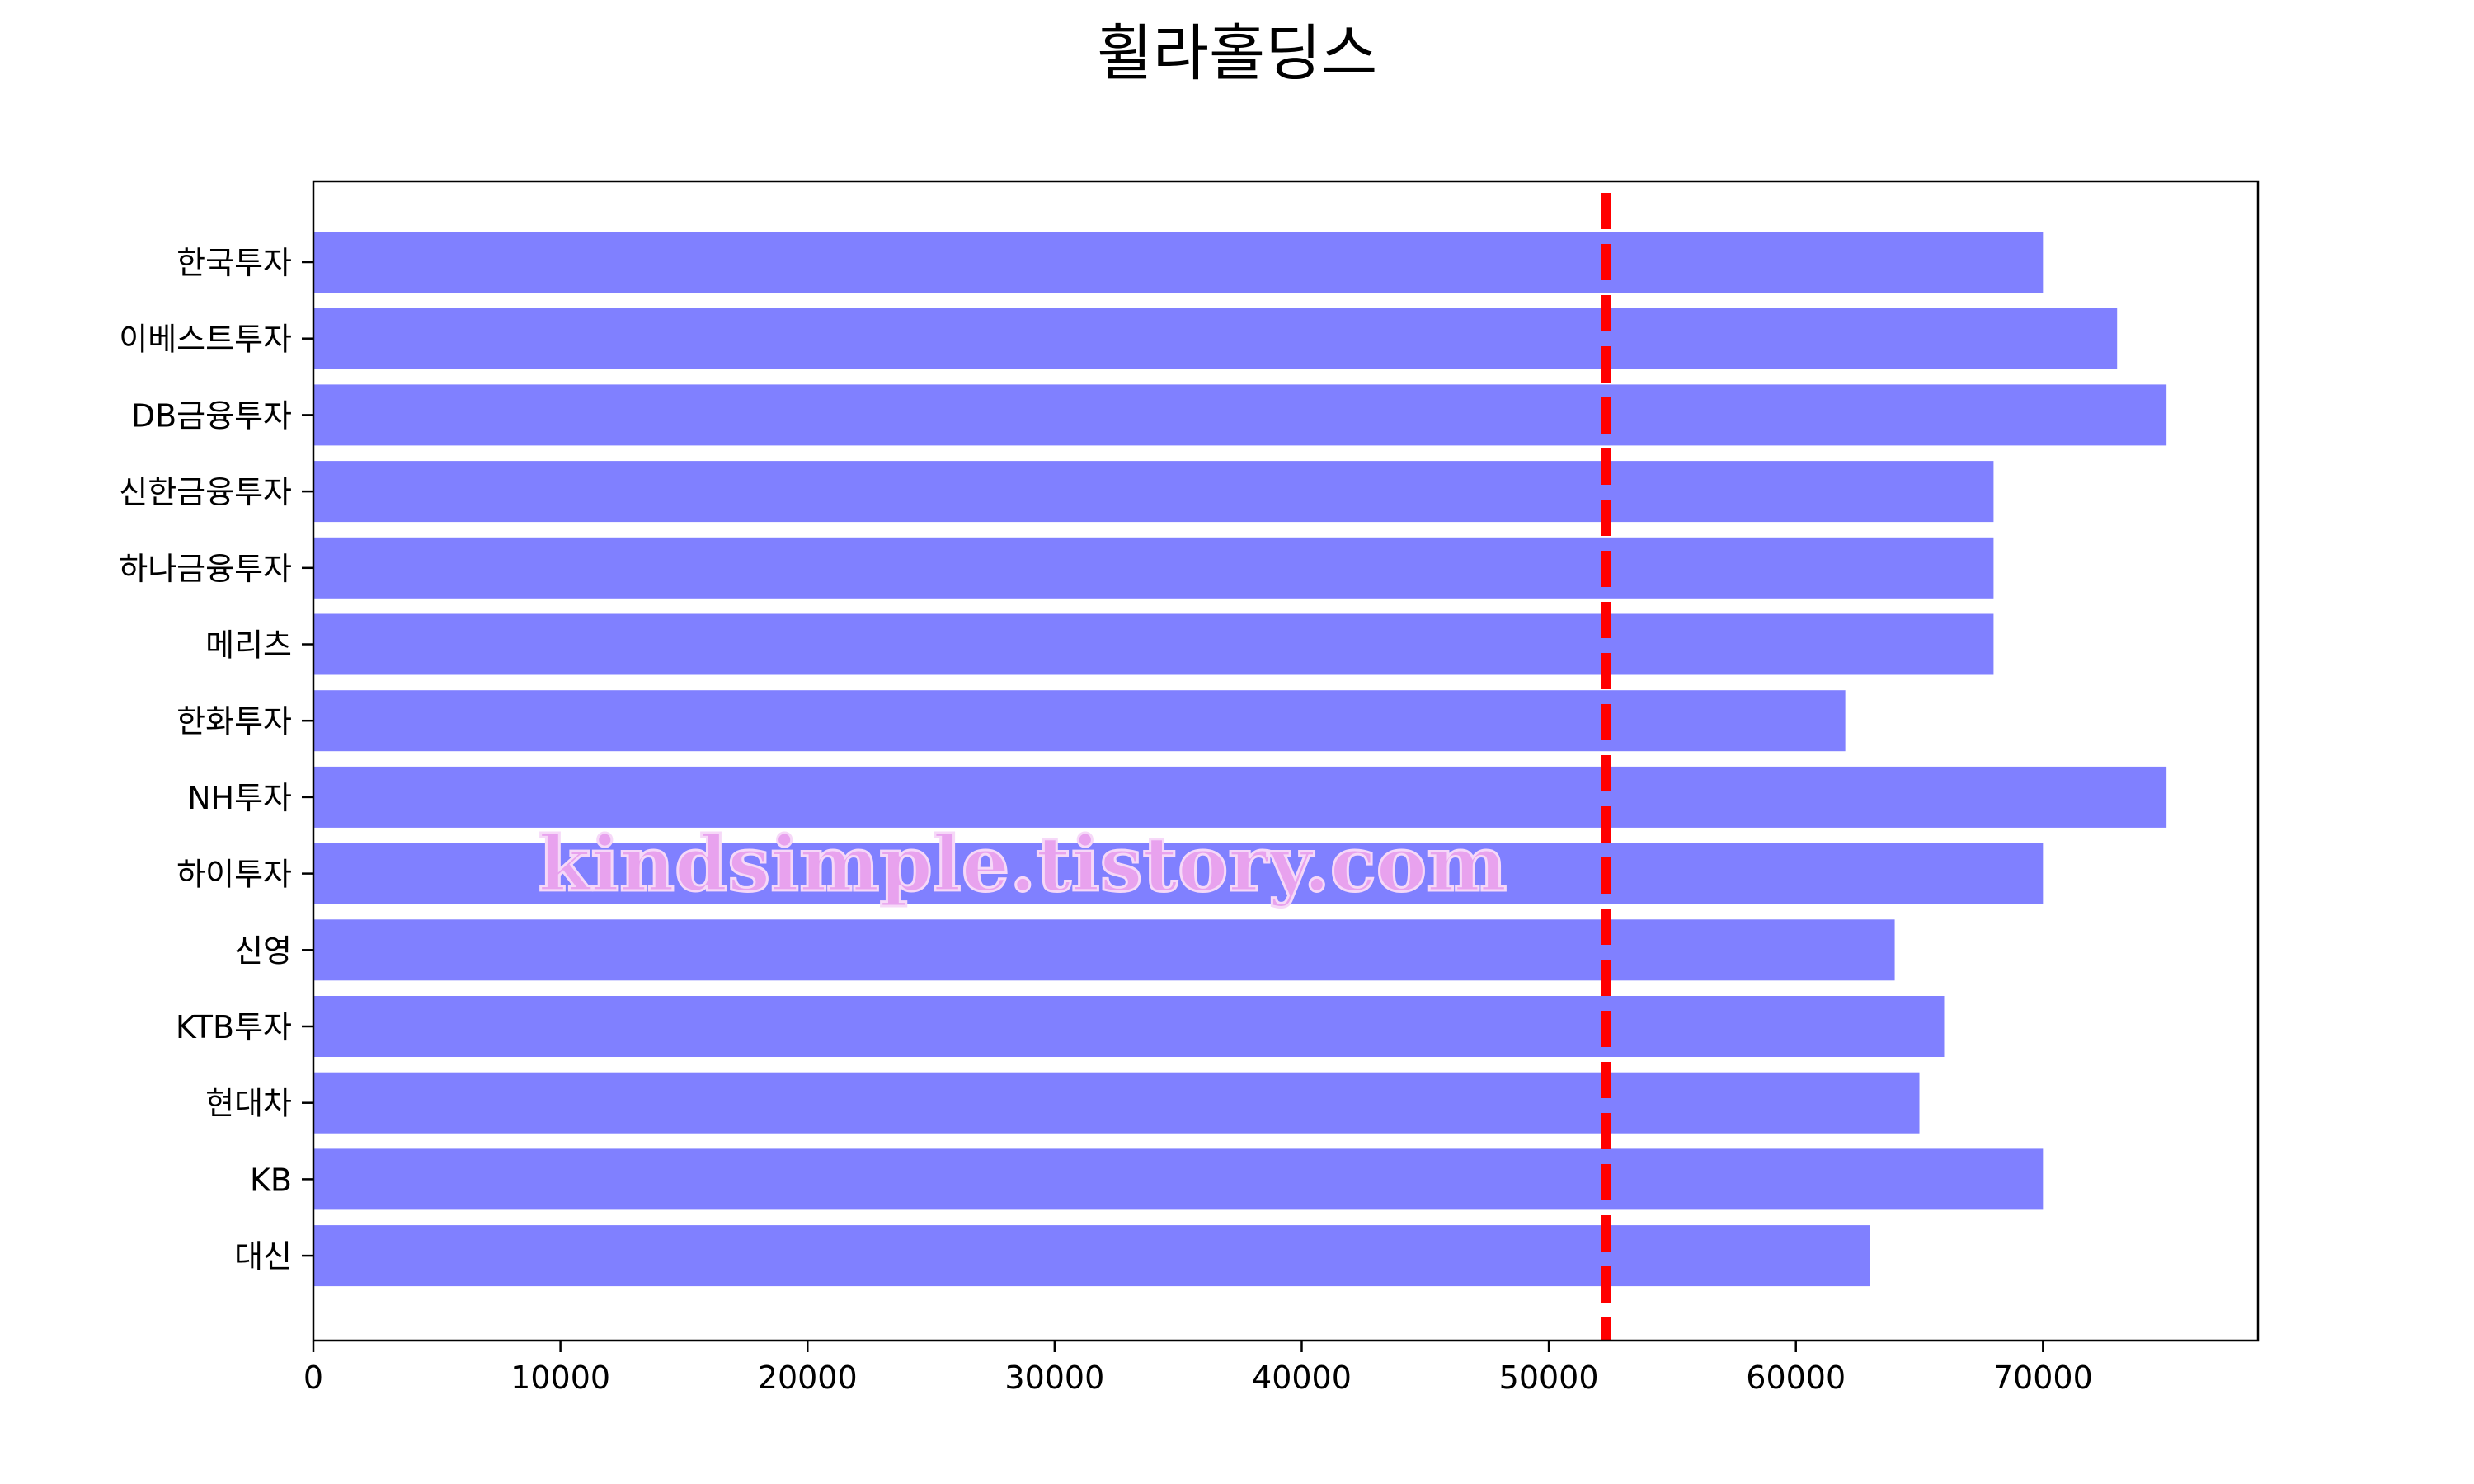 This screenshot has height=1484, width=2474. I want to click on y-tick-label: 대신, so click(263, 1256).